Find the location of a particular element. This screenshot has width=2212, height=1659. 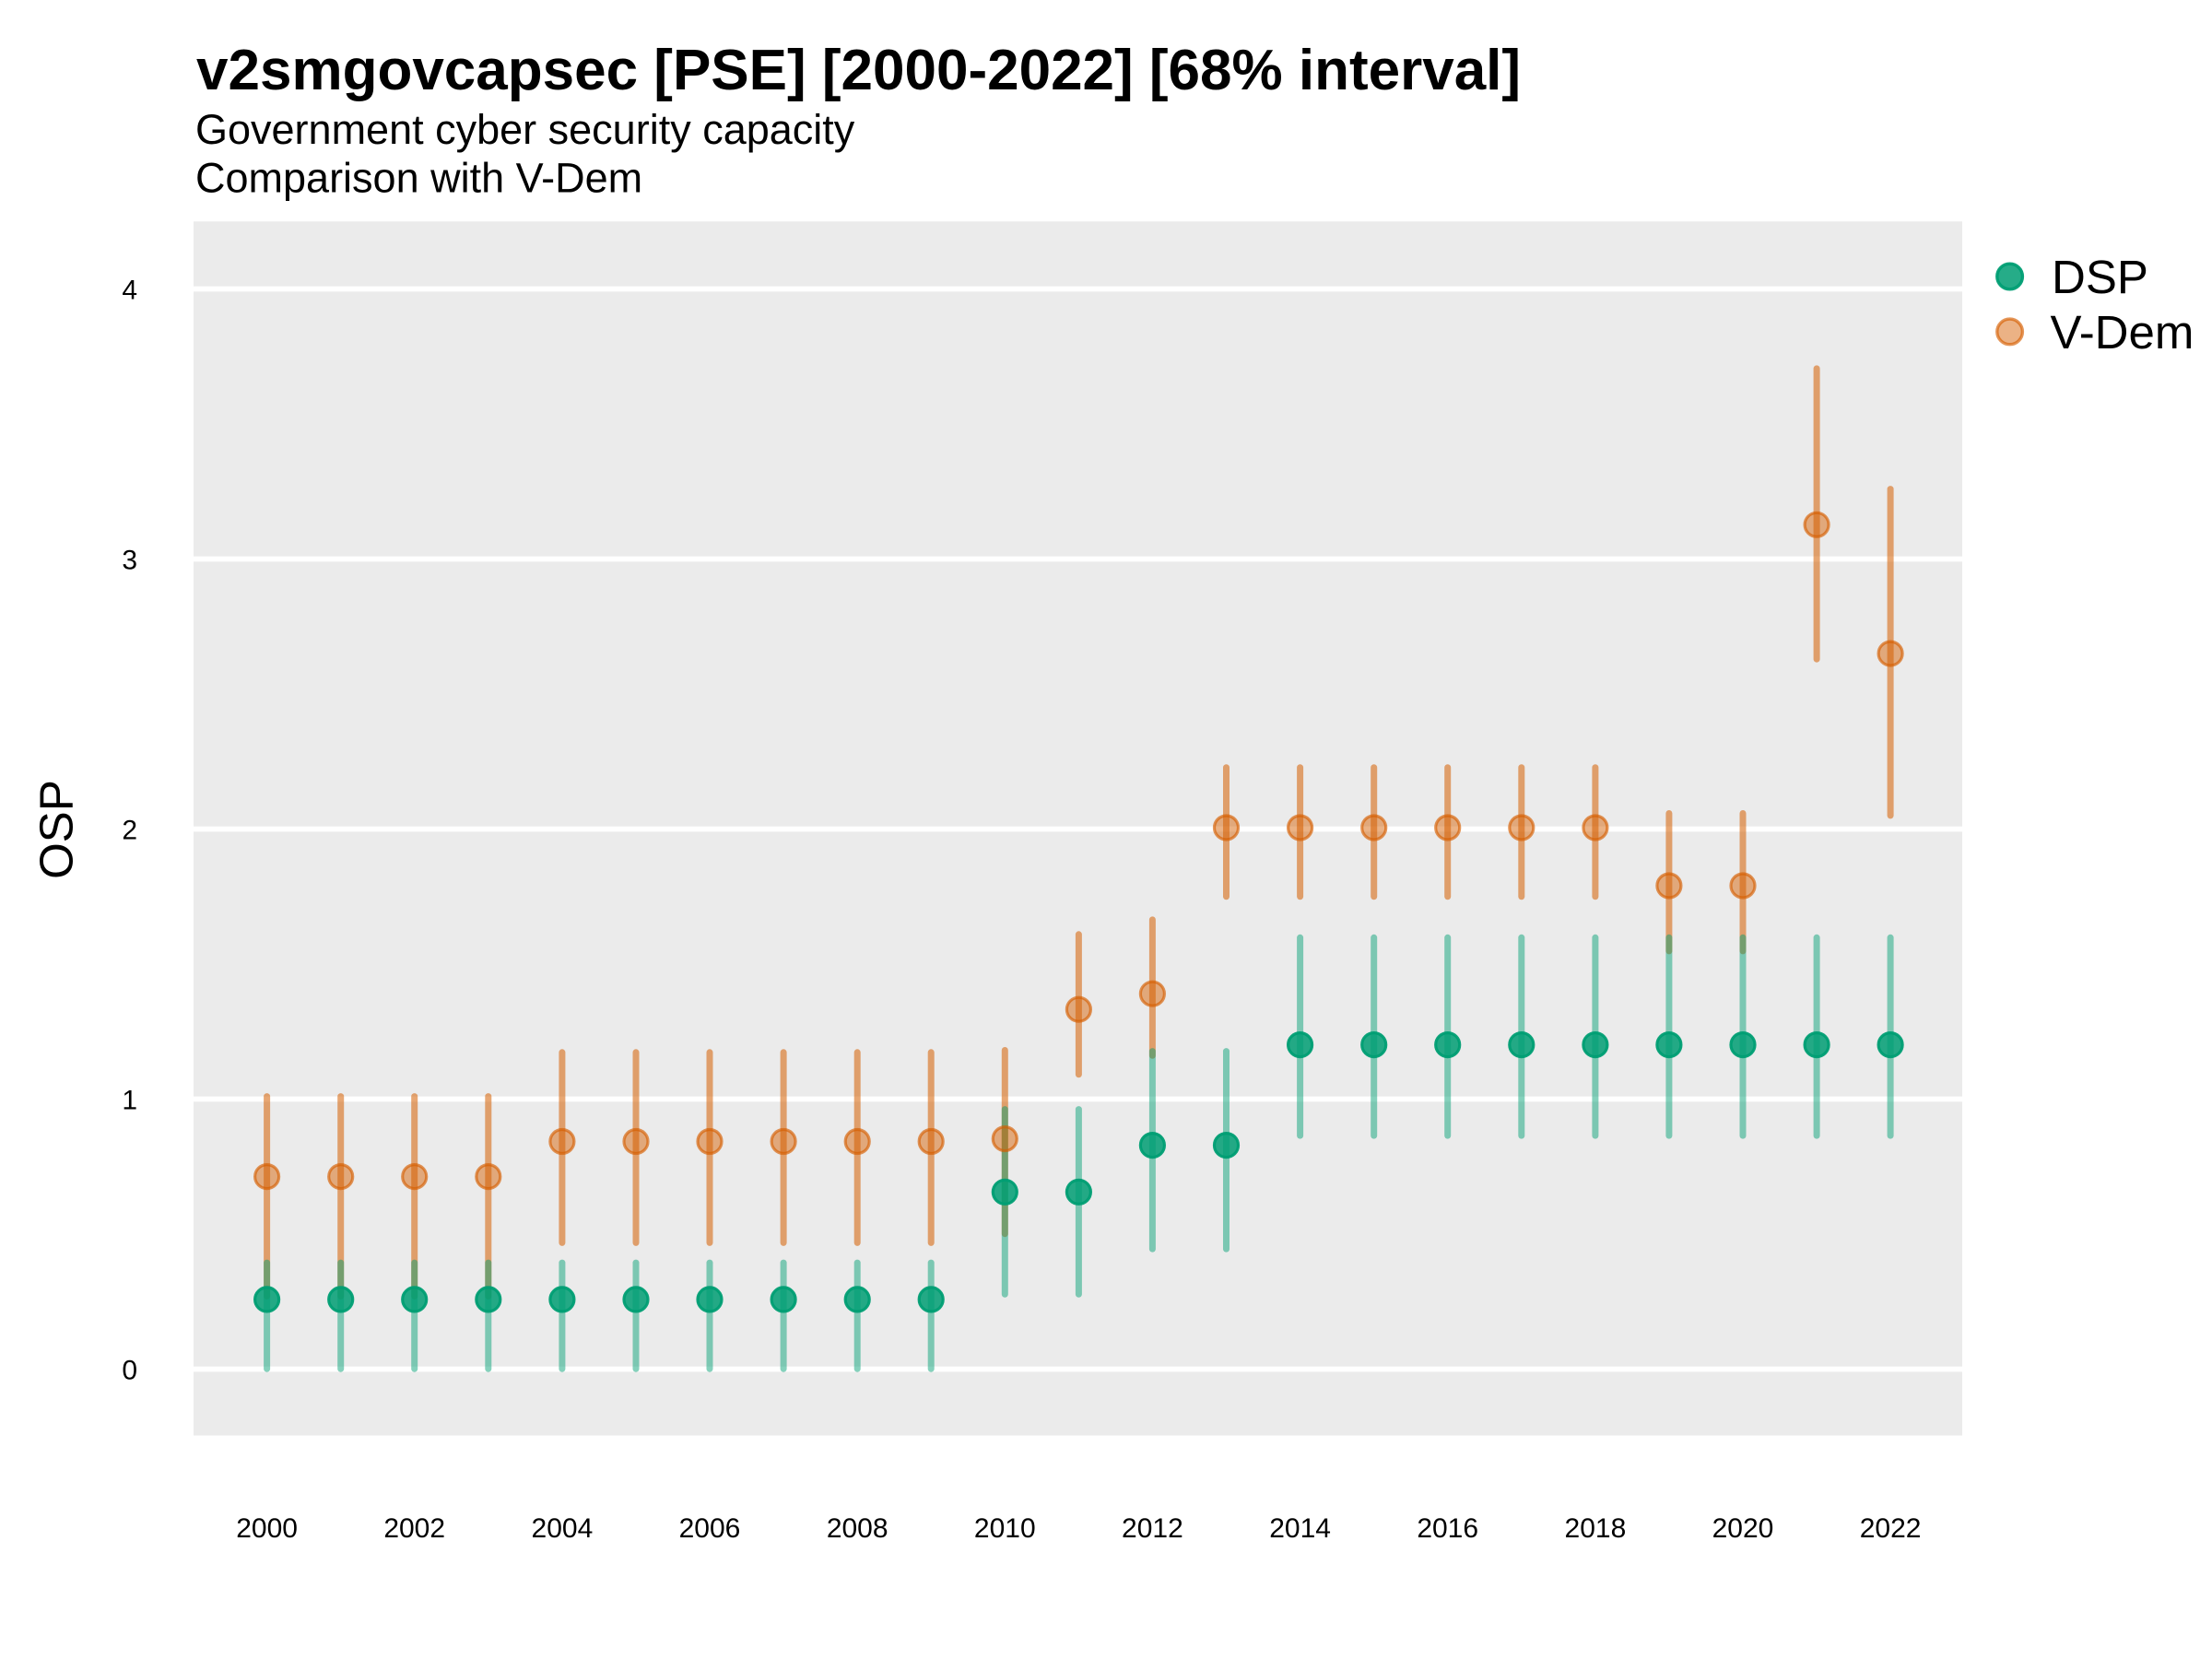

svg-text: 2014 is located at coordinates (1300, 1528).